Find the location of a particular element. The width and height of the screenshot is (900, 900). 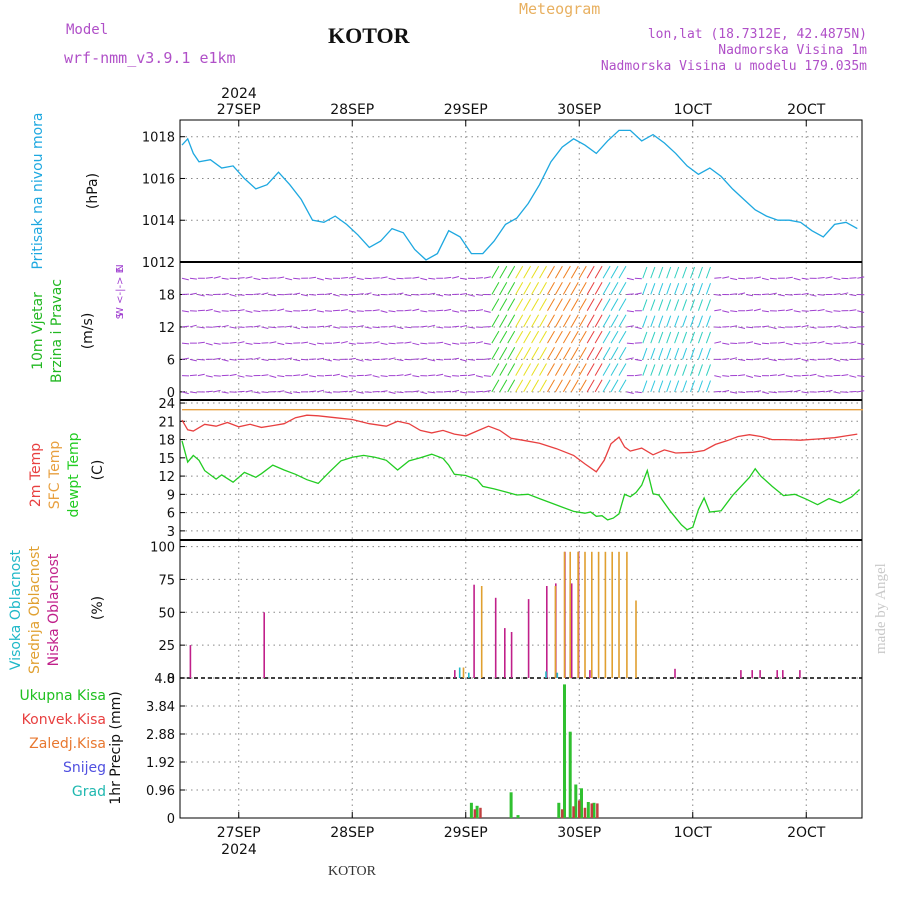

compass-we: W <-|-> E is located at coordinates (120, 292).